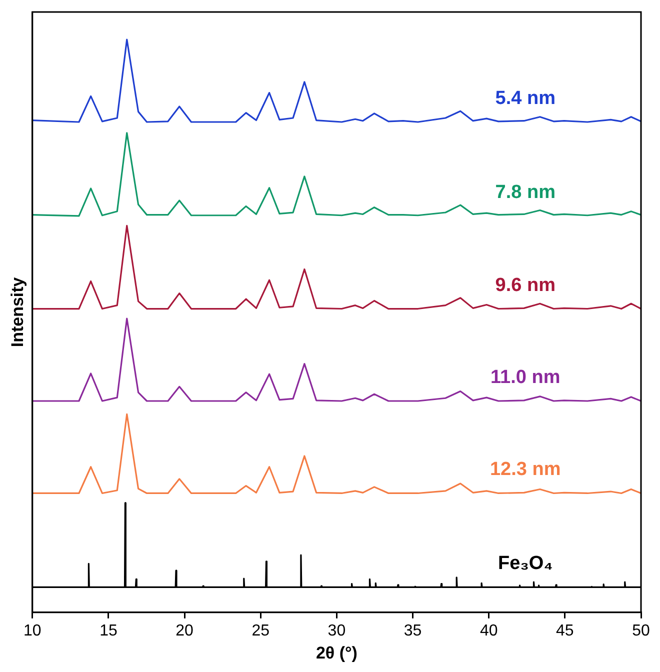 The image size is (660, 672). What do you see at coordinates (525, 98) in the screenshot?
I see `series-label: 5.4 nm` at bounding box center [525, 98].